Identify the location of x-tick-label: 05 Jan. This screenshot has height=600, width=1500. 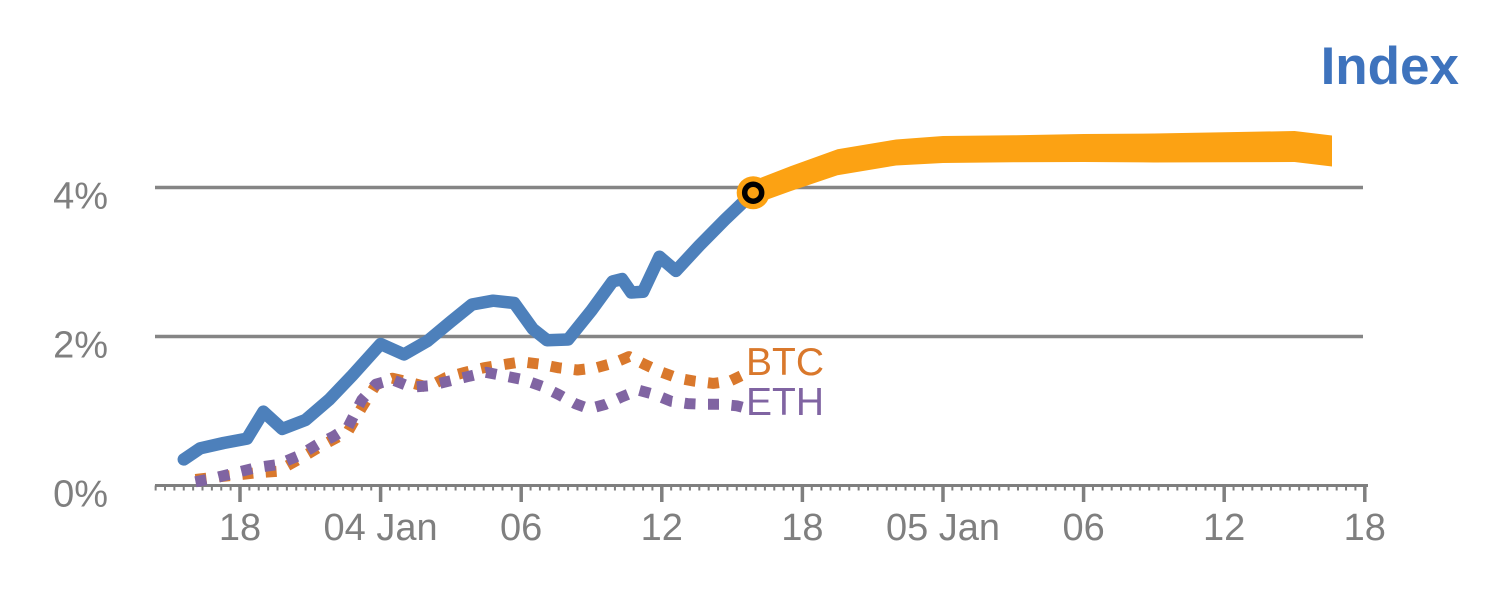
(943, 528).